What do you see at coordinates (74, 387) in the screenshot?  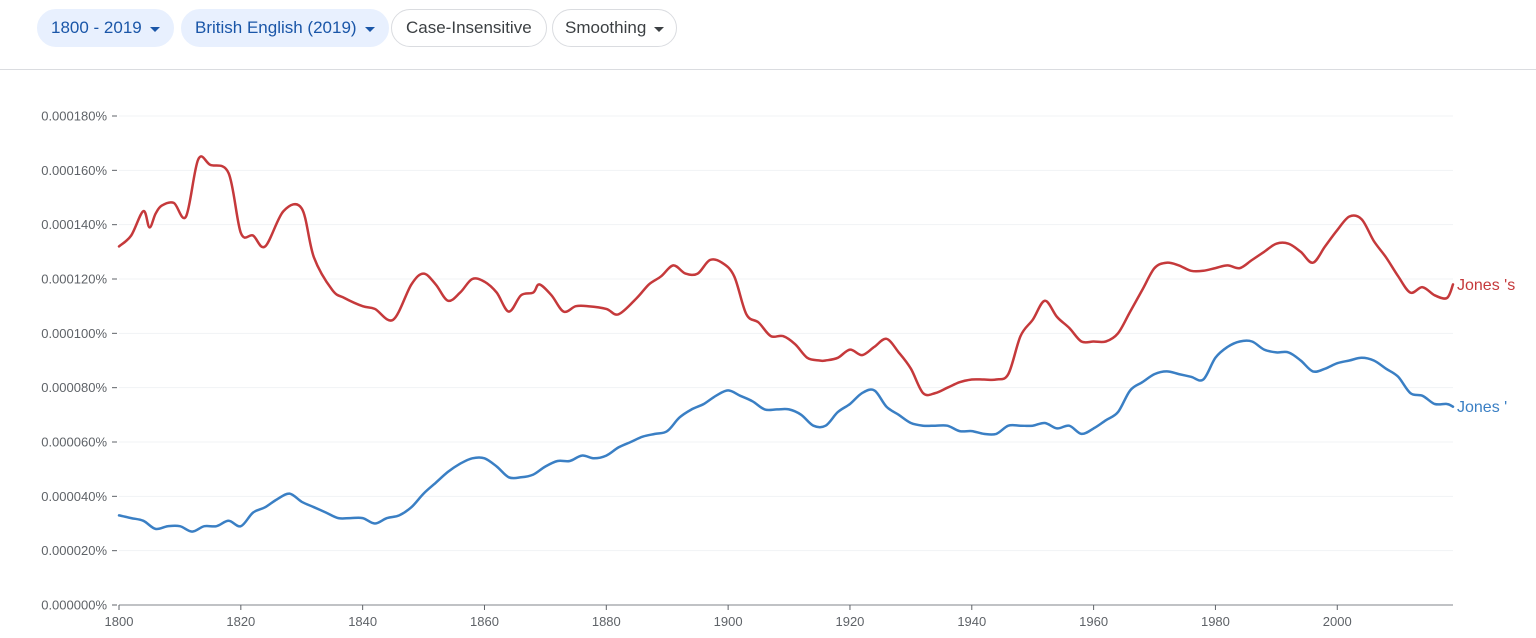 I see `y-tick-label: 0.000080%` at bounding box center [74, 387].